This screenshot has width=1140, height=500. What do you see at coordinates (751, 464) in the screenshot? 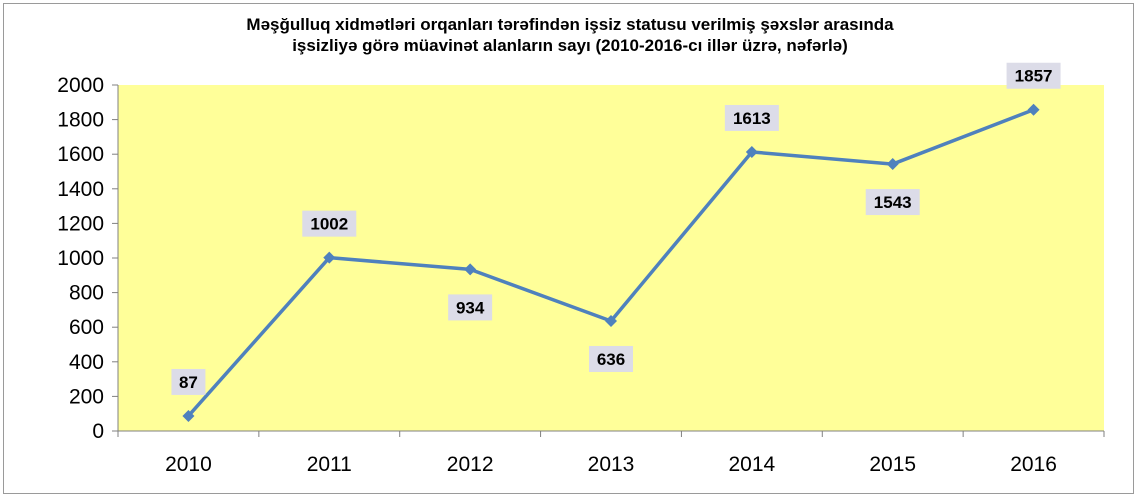
I see `x-tick-label: 2014` at bounding box center [751, 464].